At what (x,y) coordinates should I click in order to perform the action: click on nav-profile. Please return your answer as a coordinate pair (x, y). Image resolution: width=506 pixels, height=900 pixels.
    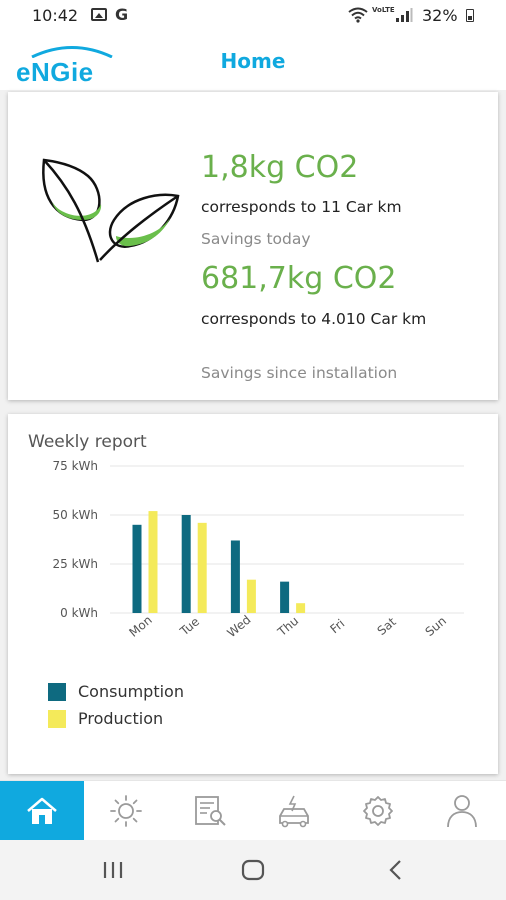
    Looking at the image, I should click on (462, 811).